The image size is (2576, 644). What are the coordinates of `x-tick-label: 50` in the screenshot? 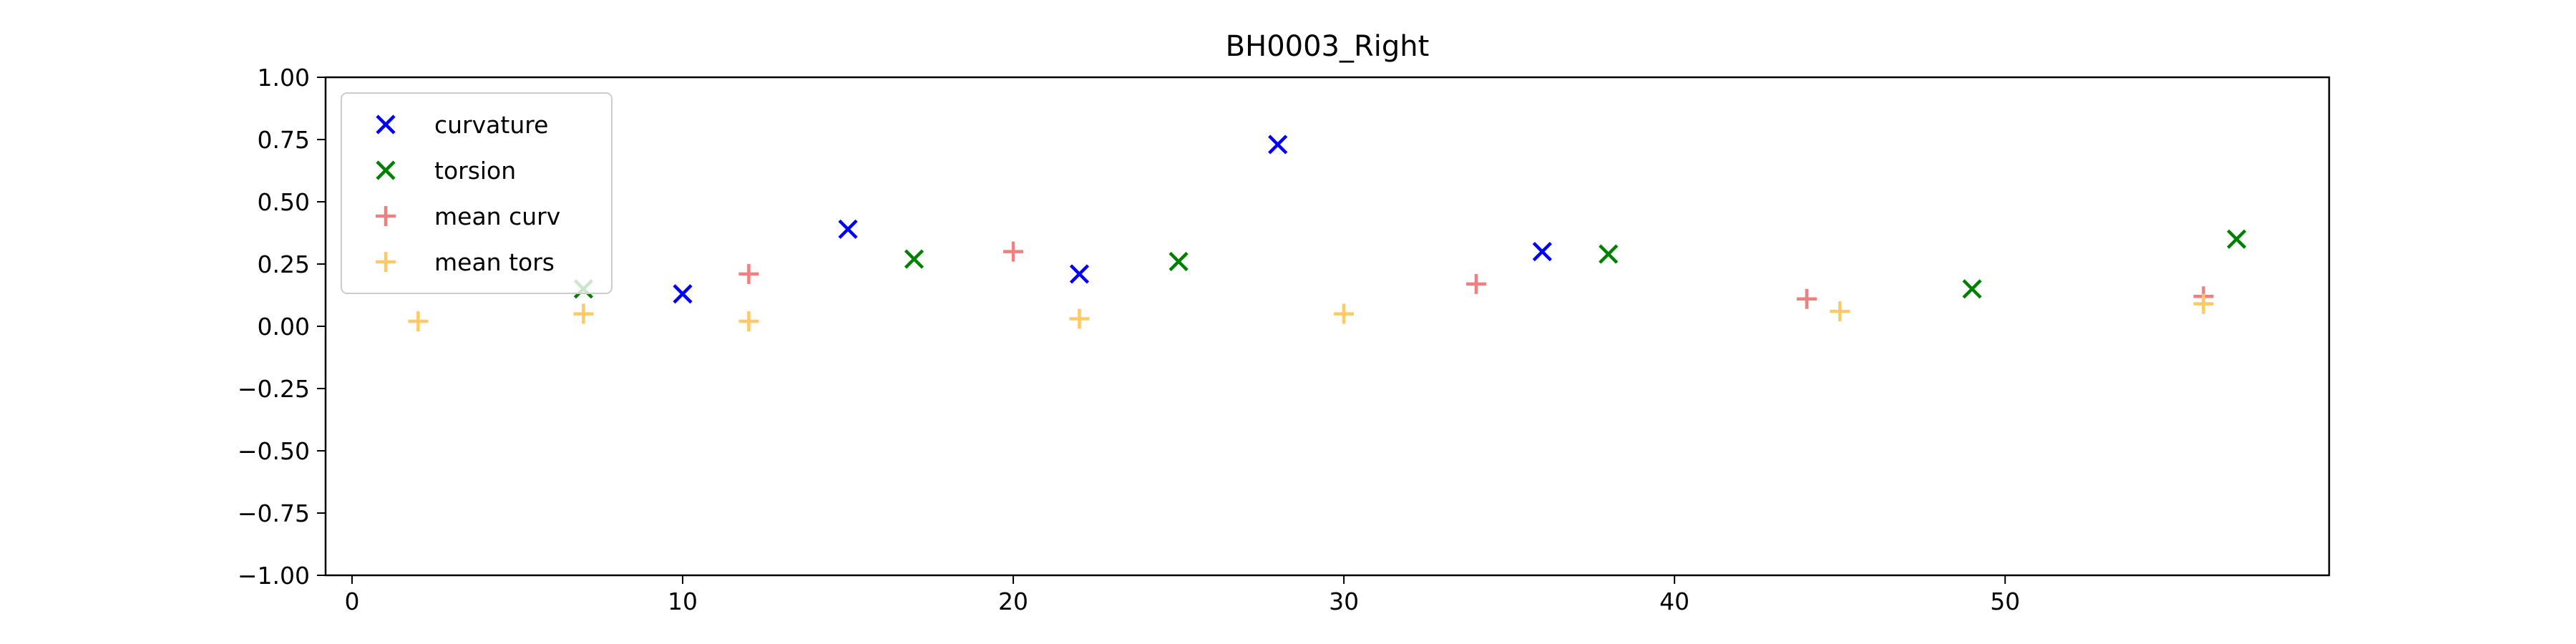 It's located at (2005, 601).